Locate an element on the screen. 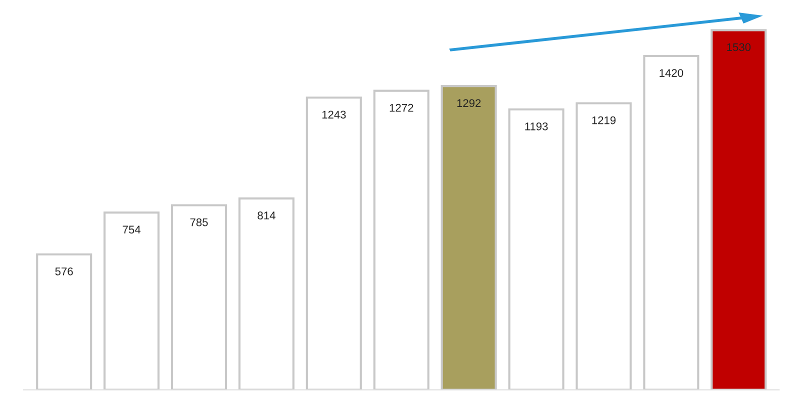 The height and width of the screenshot is (406, 787). data-label: 1420 is located at coordinates (672, 73).